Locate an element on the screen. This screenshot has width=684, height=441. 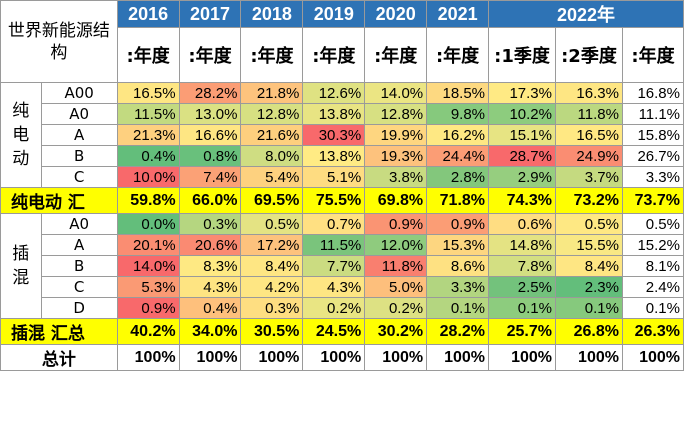
year-header: 2018 is located at coordinates (272, 14).